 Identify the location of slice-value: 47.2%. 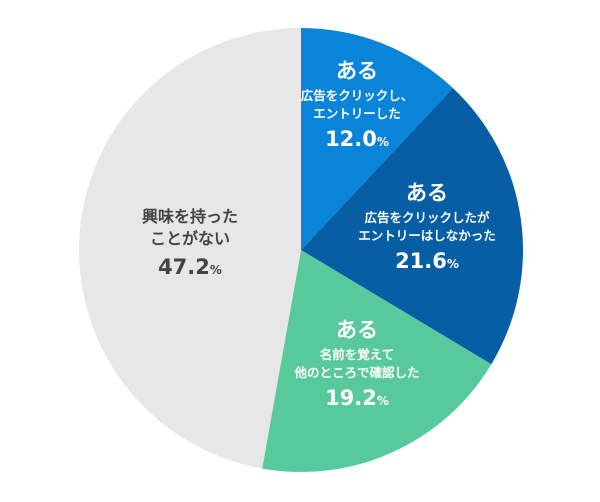
(190, 267).